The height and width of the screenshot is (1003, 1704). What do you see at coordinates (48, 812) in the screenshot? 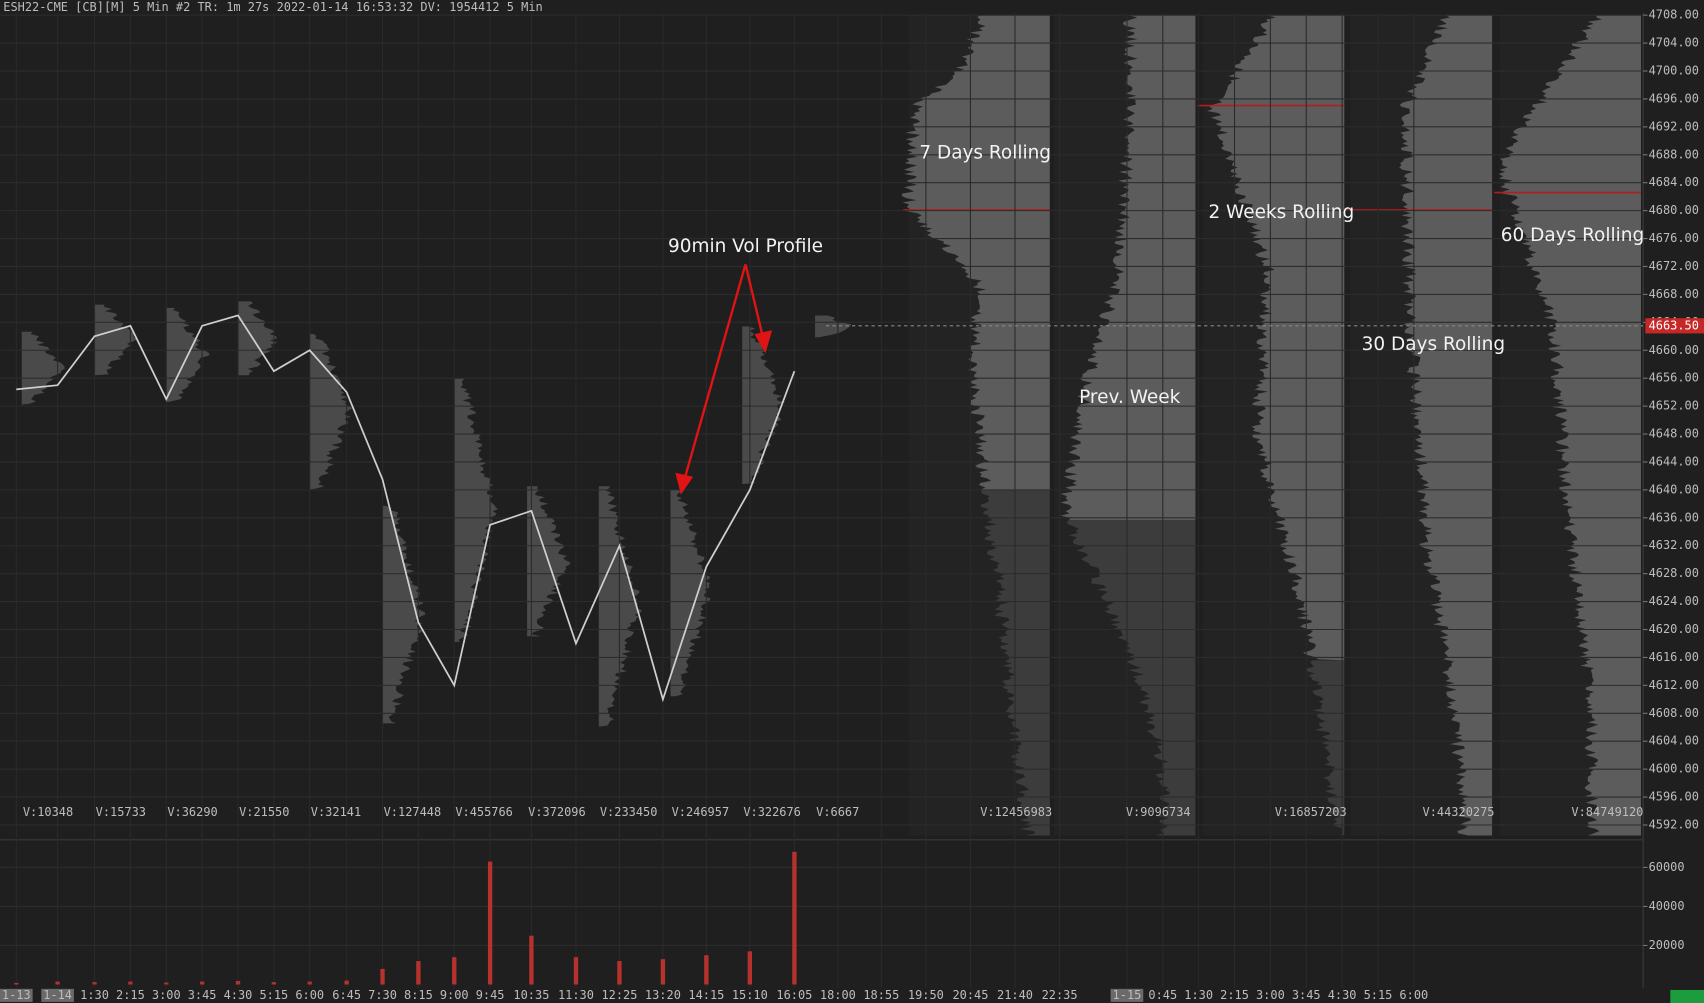
I see `session-volume: V:10348` at bounding box center [48, 812].